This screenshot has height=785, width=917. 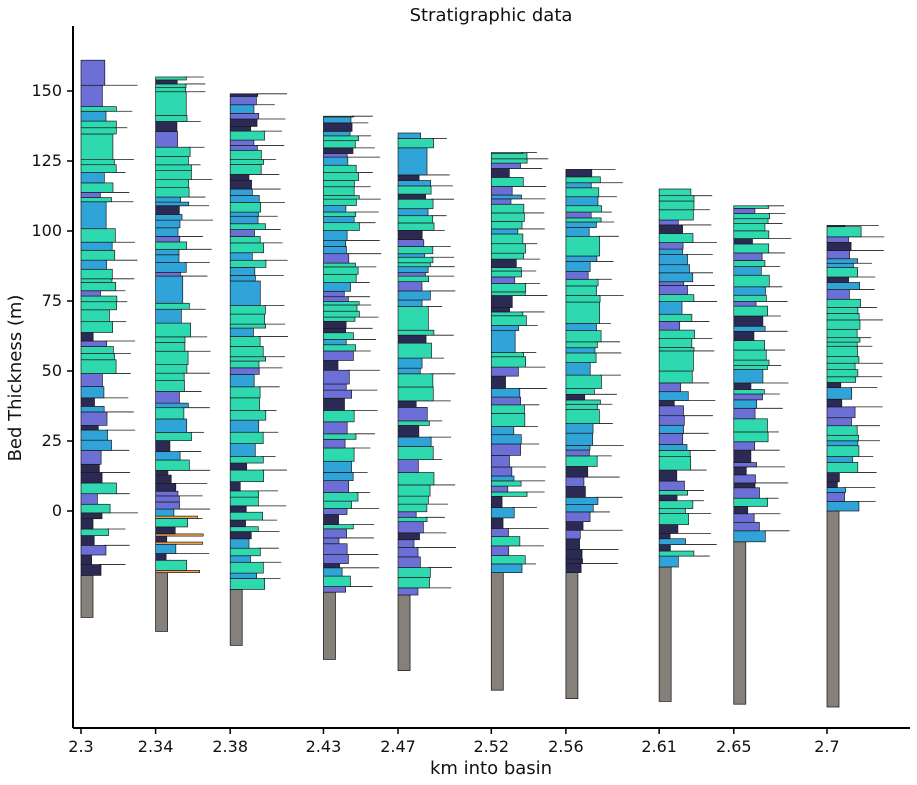 I want to click on x-tick-label: 2.56, so click(x=566, y=746).